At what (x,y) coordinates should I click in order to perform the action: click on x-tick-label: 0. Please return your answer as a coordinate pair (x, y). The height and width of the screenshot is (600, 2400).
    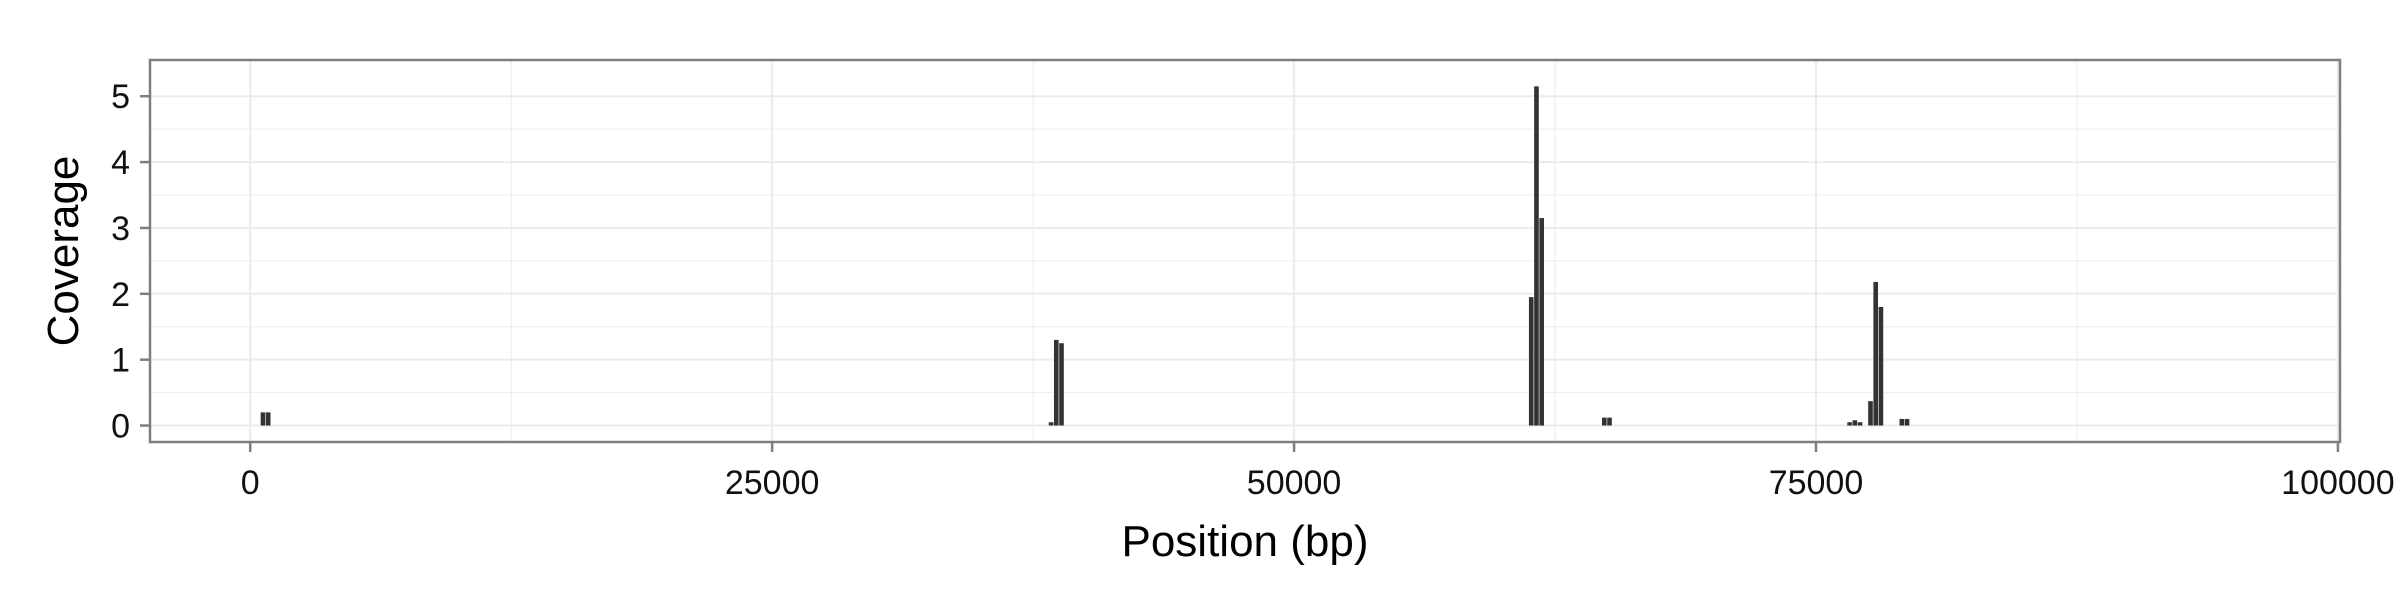
    Looking at the image, I should click on (250, 483).